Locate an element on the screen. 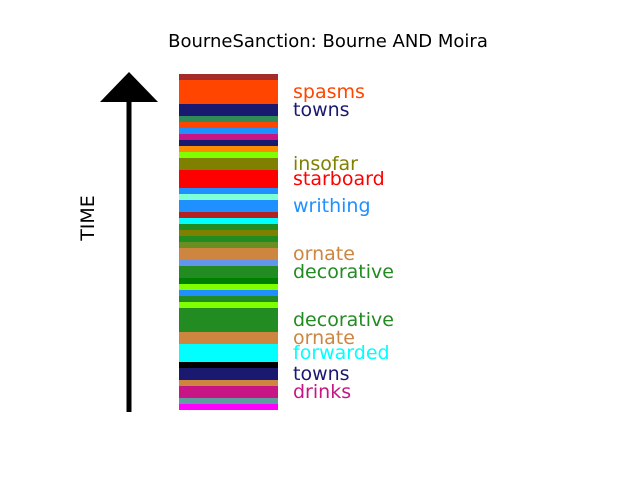 This screenshot has height=480, width=640. chart-title: BourneSanction: Bourne AND Moira is located at coordinates (328, 41).